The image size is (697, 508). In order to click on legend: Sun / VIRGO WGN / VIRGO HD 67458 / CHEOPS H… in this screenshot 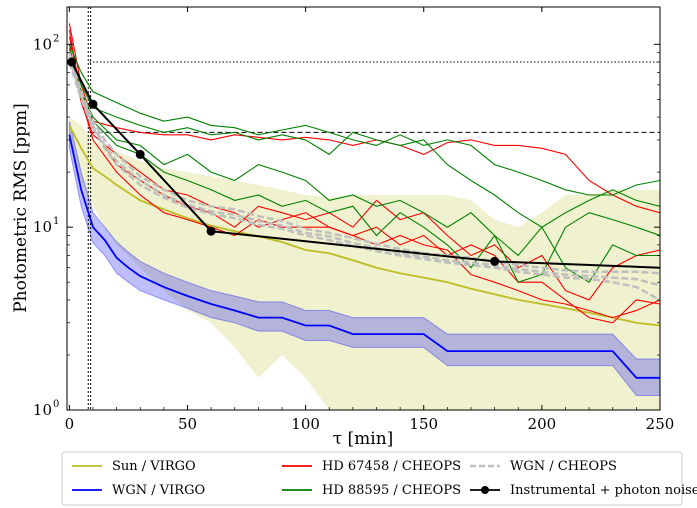, I will do `click(379, 478)`.